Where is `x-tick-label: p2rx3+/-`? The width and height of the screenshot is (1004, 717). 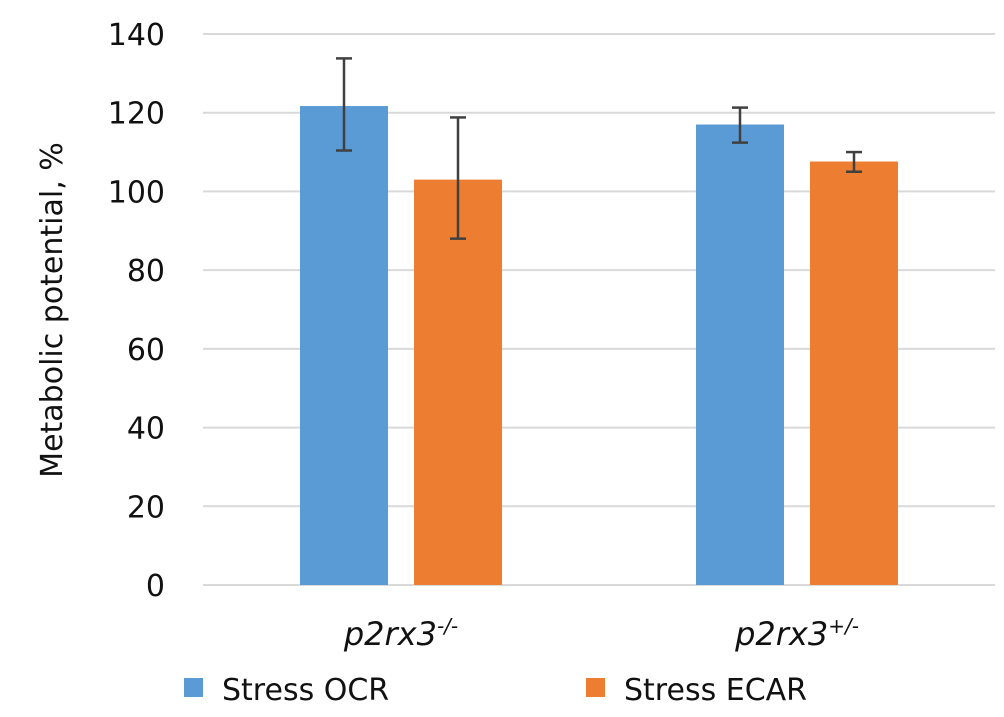
x-tick-label: p2rx3+/- is located at coordinates (796, 633).